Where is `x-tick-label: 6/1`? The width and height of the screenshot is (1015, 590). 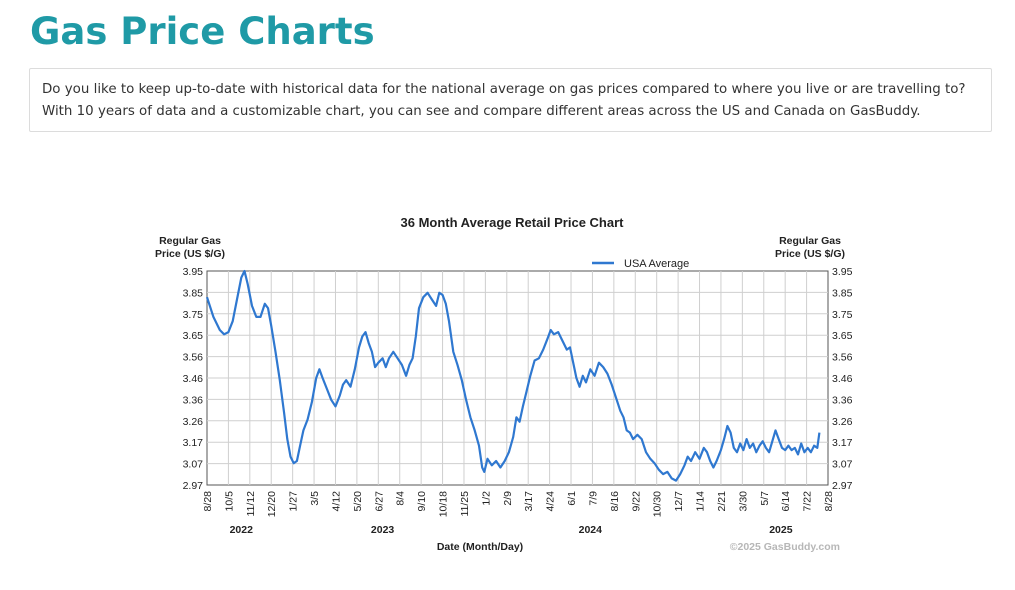 x-tick-label: 6/1 is located at coordinates (572, 498).